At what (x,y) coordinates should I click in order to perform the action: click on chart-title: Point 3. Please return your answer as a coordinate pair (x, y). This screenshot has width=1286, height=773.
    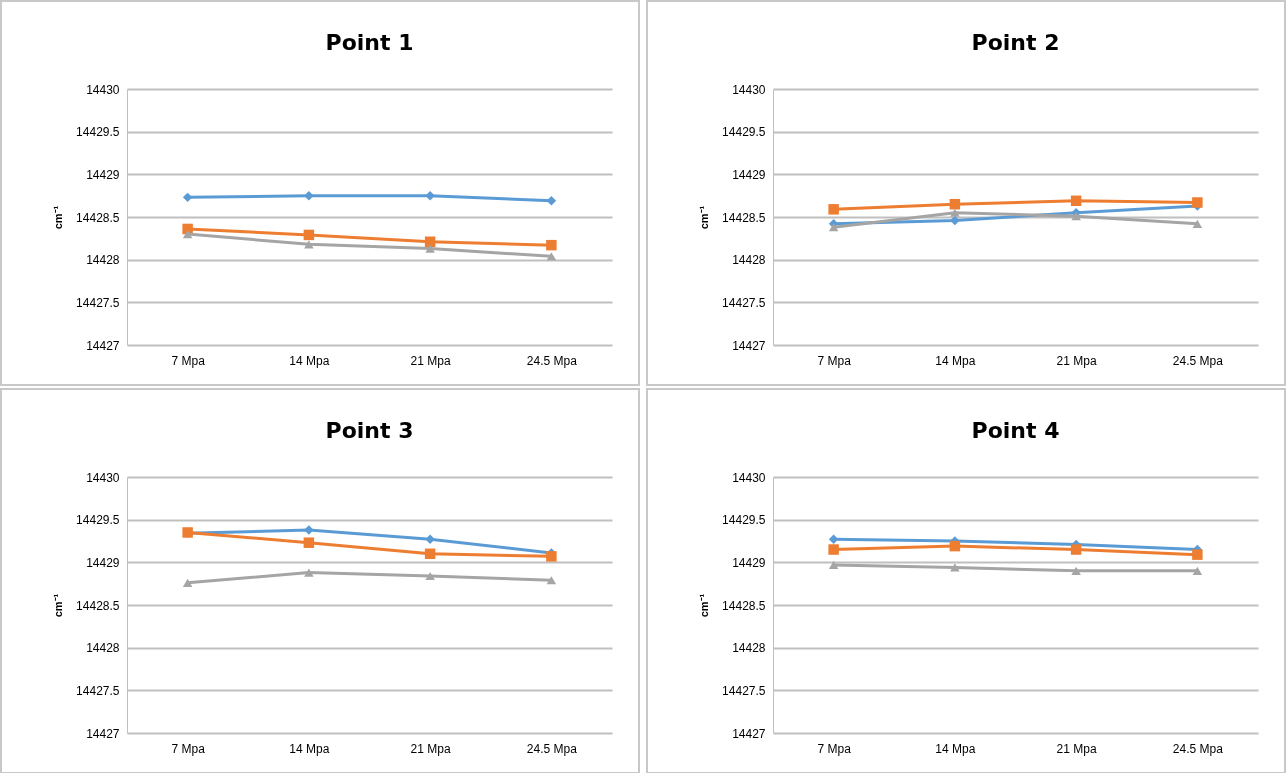
    Looking at the image, I should click on (369, 430).